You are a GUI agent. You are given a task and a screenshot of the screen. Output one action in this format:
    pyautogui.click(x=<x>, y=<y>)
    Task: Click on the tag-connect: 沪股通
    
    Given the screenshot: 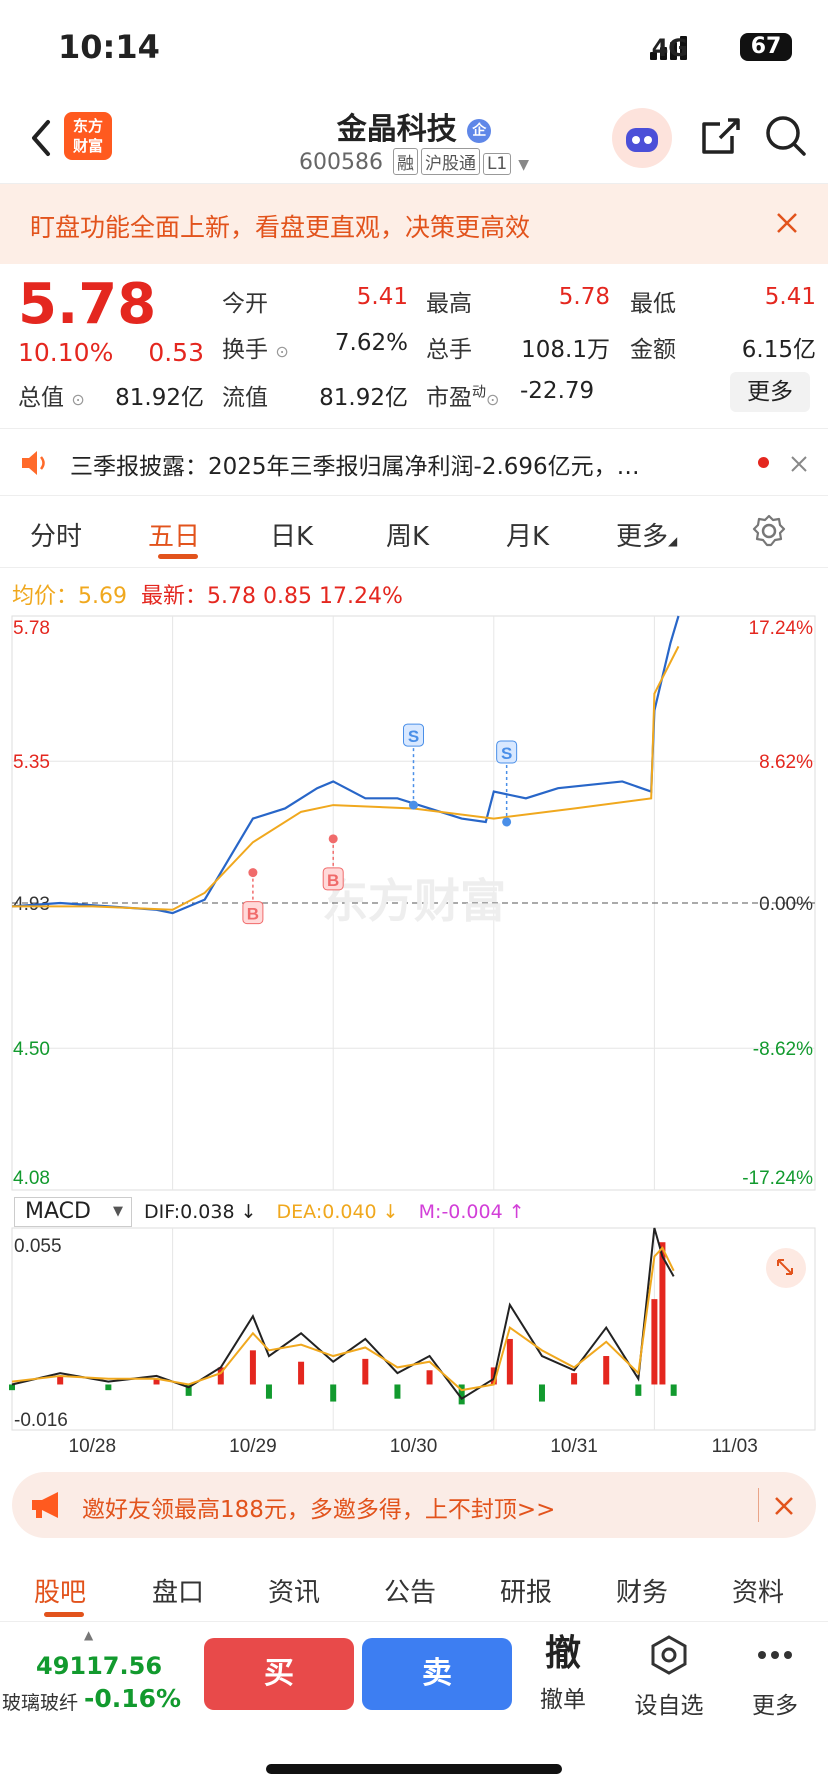 What is the action you would take?
    pyautogui.click(x=450, y=161)
    